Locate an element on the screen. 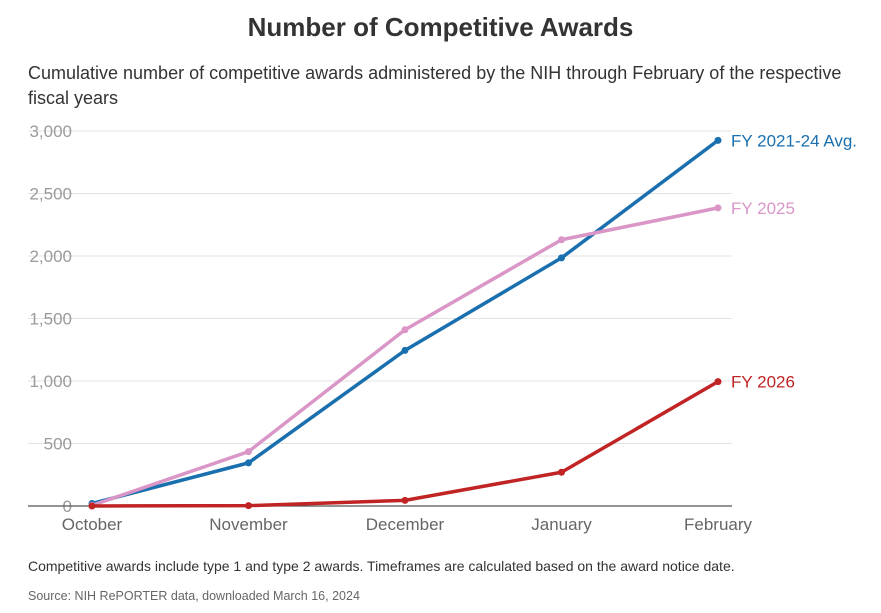  x-tick-label: February is located at coordinates (718, 524).